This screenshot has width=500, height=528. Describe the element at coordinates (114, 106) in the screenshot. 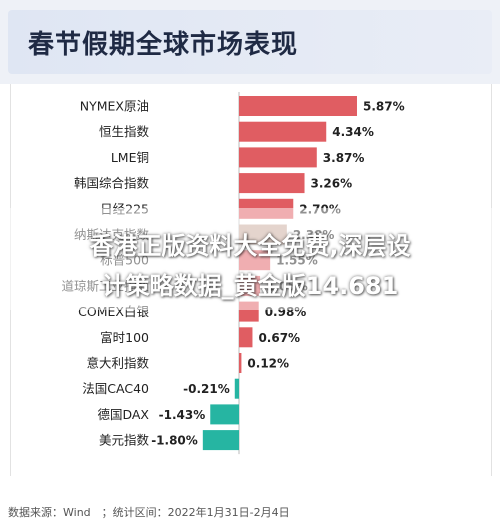

I see `category-label-0: NYMEX原油` at that location.